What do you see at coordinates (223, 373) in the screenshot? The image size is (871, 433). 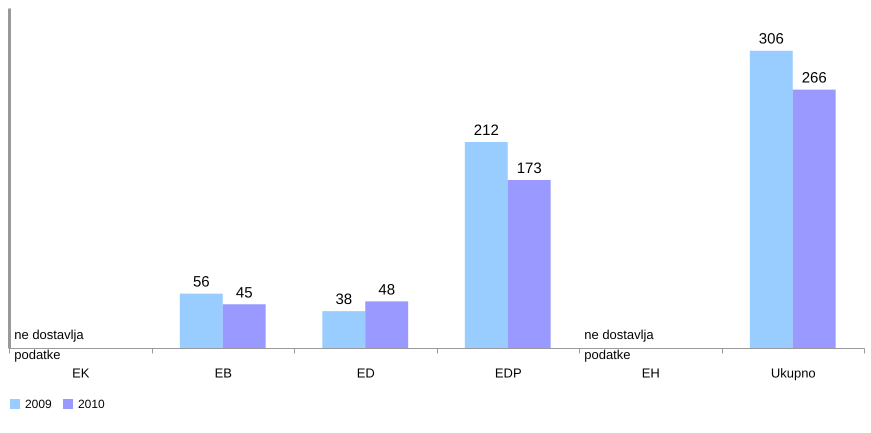 I see `x-tick-label: EB` at bounding box center [223, 373].